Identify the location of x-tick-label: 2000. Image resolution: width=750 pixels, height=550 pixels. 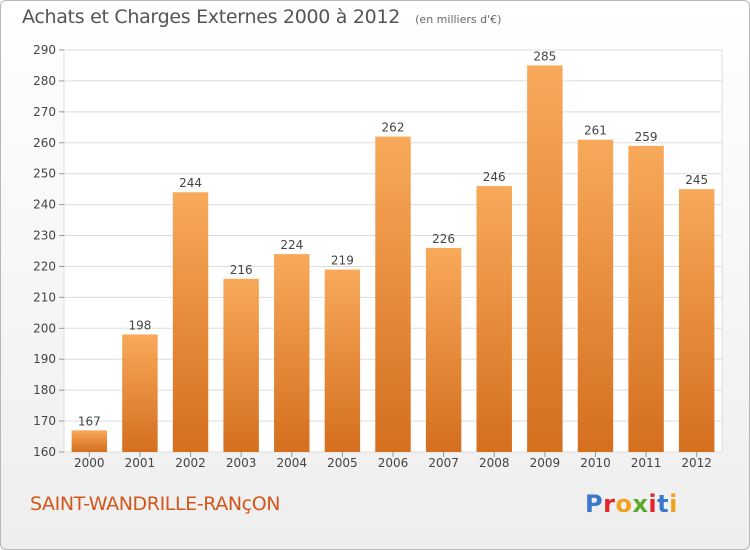
(89, 463).